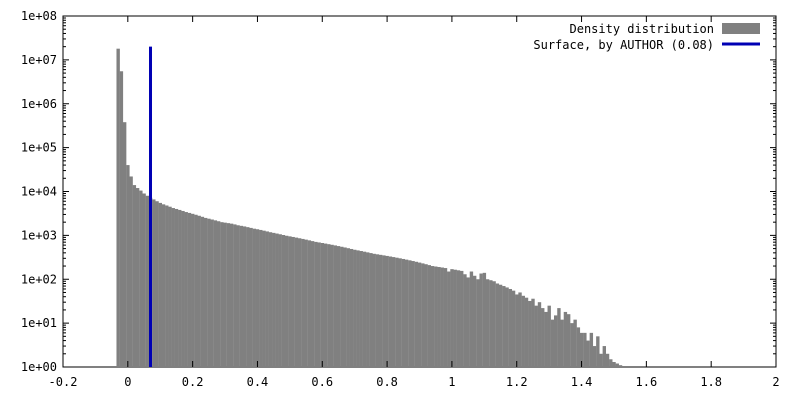 This screenshot has height=400, width=800. What do you see at coordinates (258, 382) in the screenshot?
I see `x-tick-label: 0.4` at bounding box center [258, 382].